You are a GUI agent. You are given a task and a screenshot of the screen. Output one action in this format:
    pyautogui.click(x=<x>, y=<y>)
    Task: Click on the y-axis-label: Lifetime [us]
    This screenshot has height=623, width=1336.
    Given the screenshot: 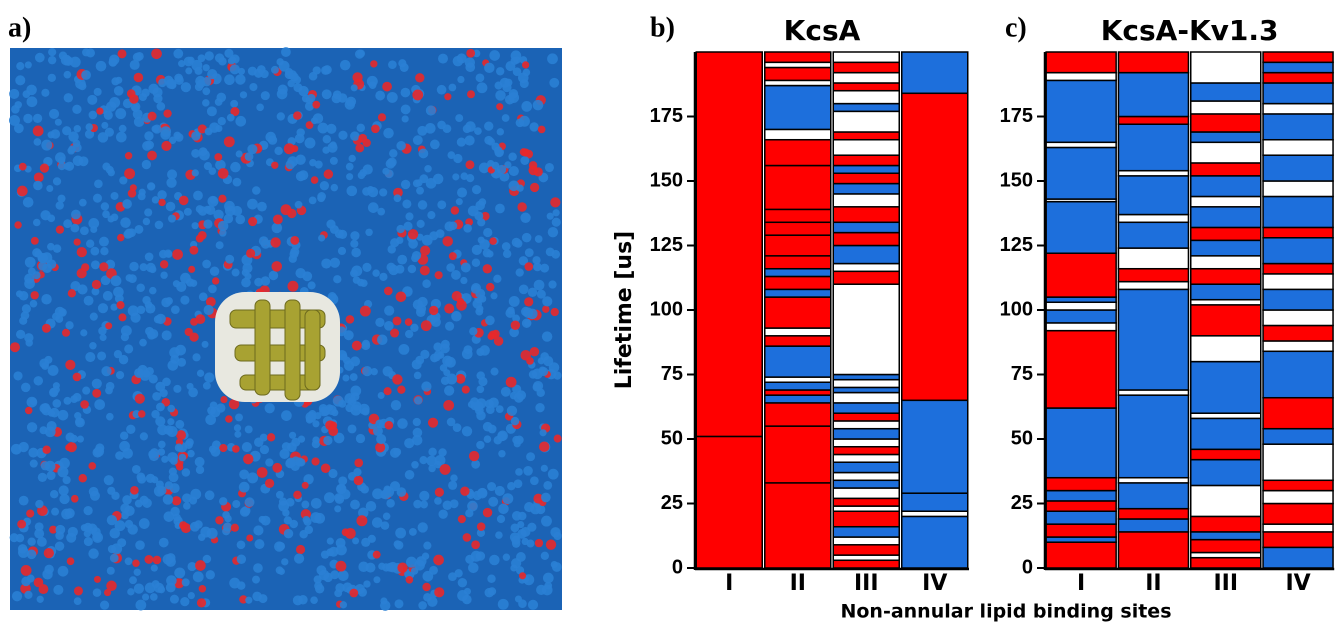 What is the action you would take?
    pyautogui.click(x=624, y=310)
    